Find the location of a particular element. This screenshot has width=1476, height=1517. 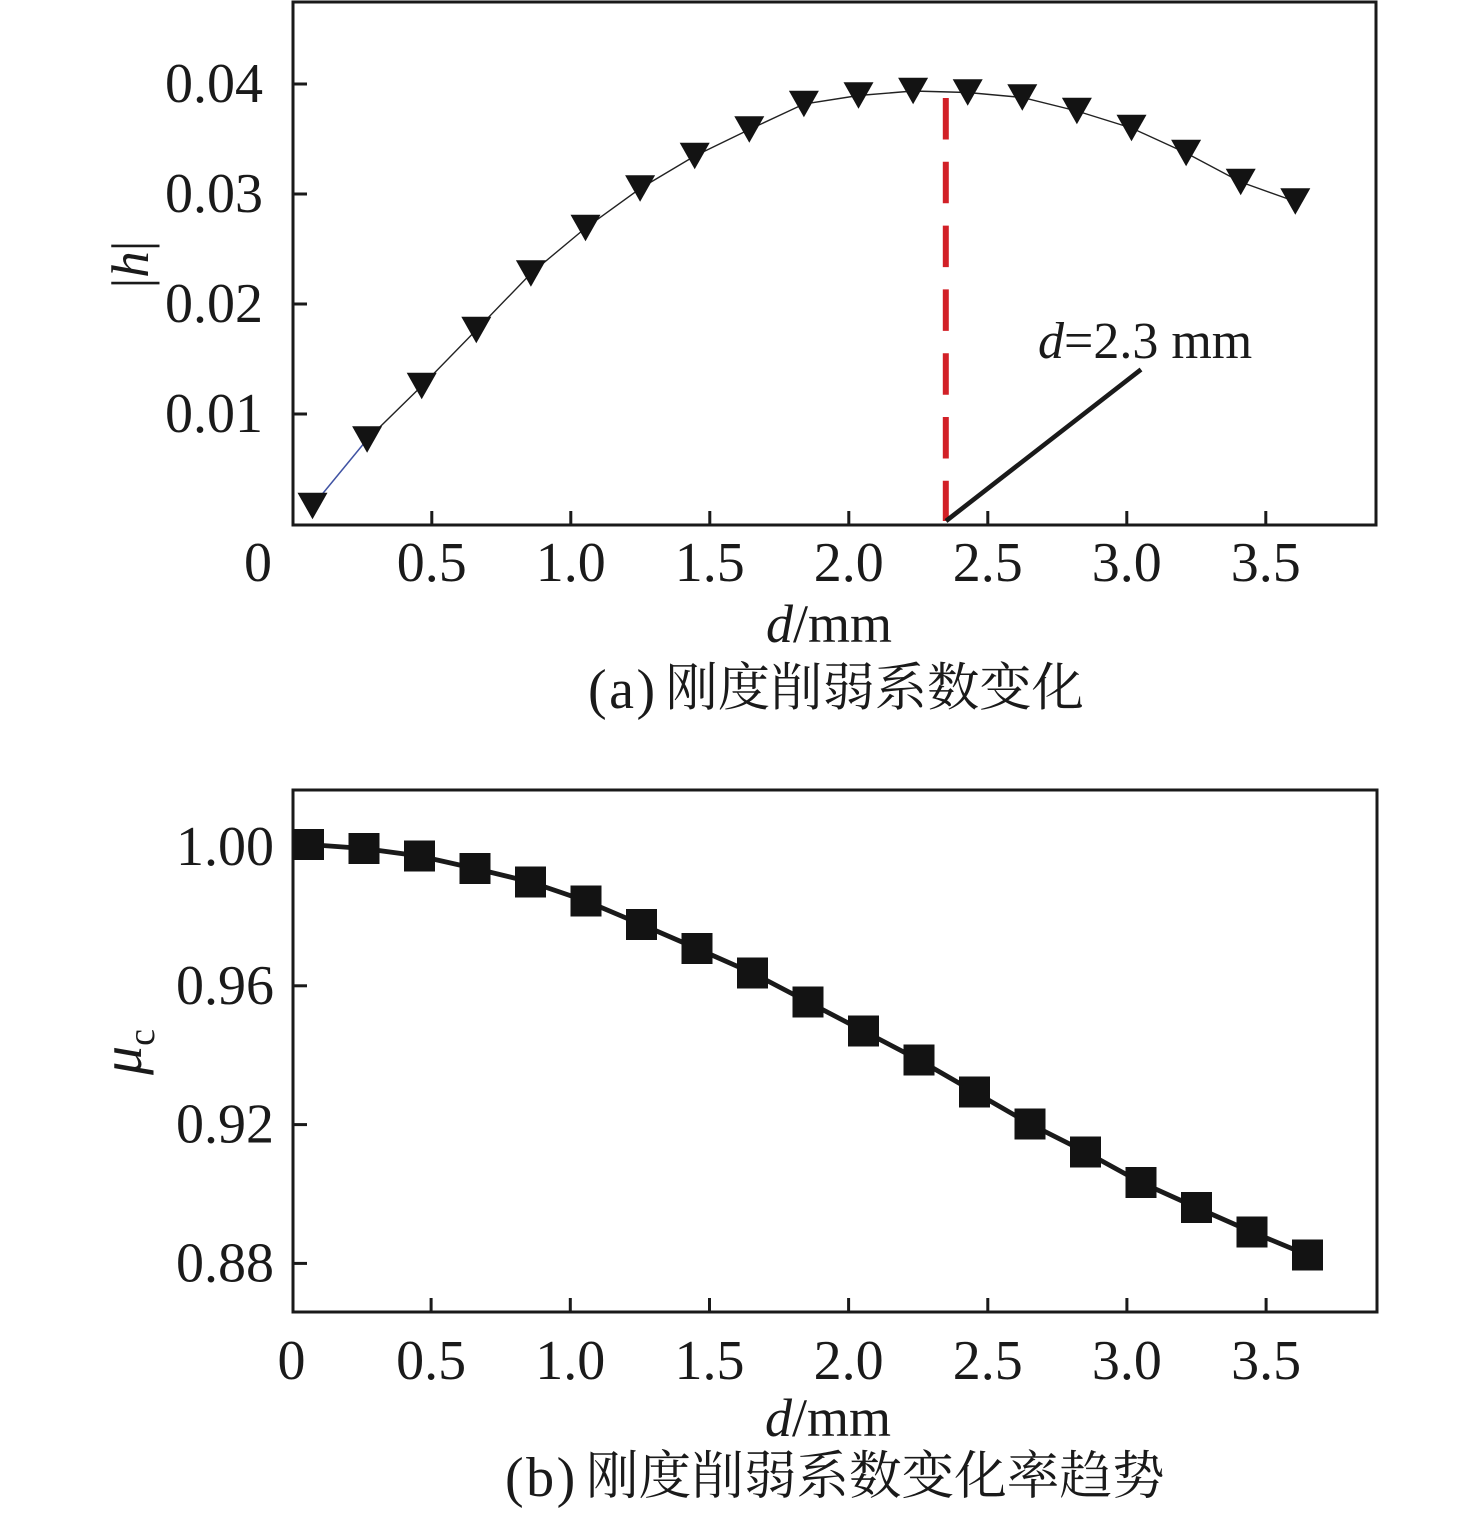

svg-text: (a) is located at coordinates (623, 690).